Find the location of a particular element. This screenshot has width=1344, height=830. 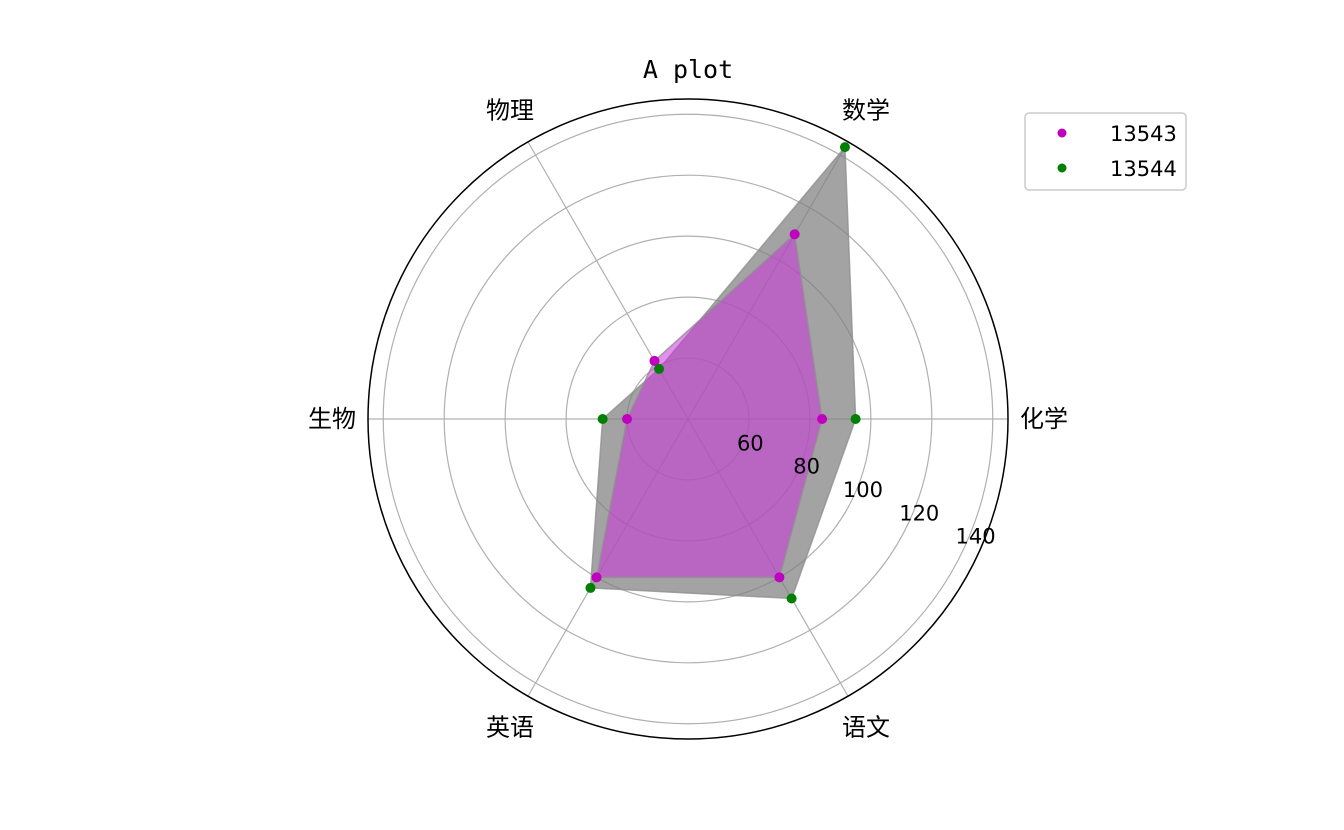

axis-label: 英语 is located at coordinates (510, 727).